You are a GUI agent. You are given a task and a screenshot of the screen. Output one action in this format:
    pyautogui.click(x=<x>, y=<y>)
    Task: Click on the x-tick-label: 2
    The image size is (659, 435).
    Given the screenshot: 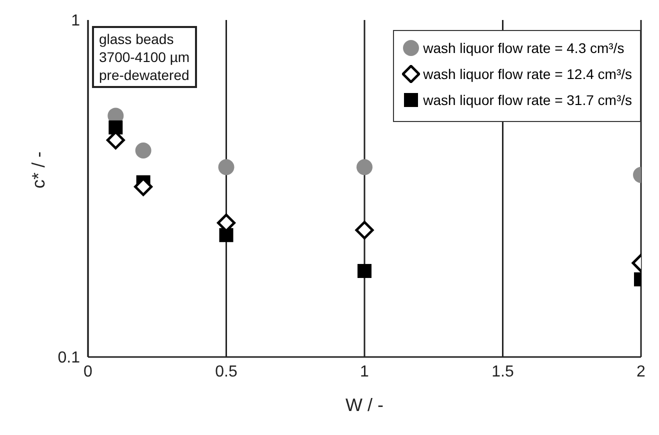 What is the action you would take?
    pyautogui.click(x=641, y=371)
    